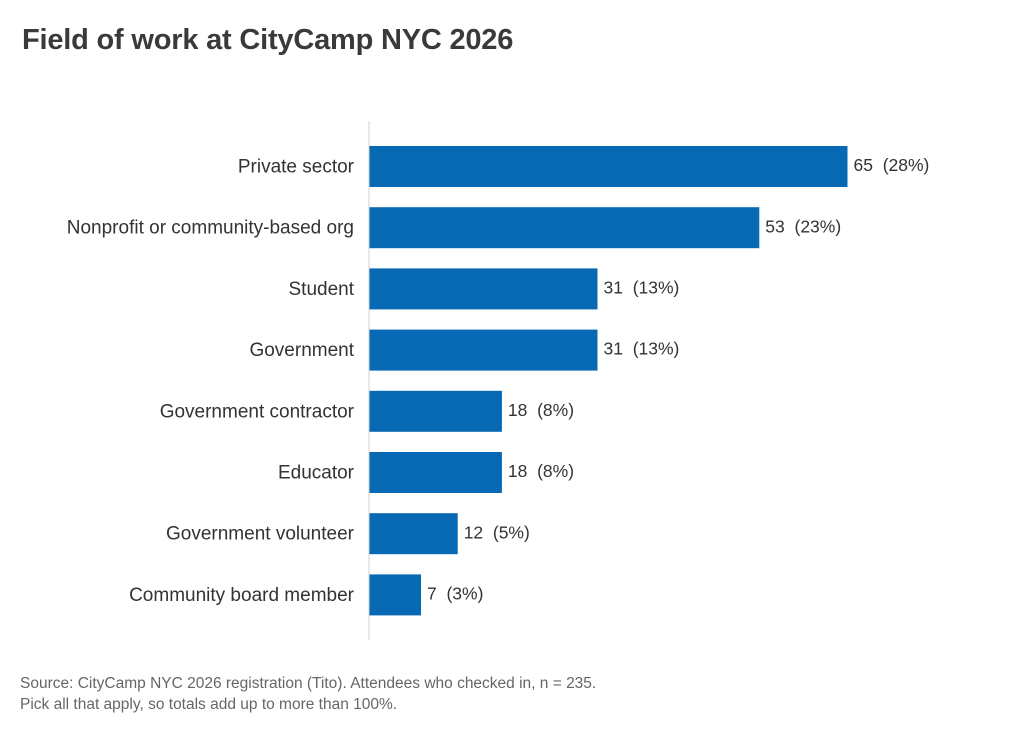 This screenshot has height=735, width=1024. I want to click on value-label: 53 (23%), so click(803, 226).